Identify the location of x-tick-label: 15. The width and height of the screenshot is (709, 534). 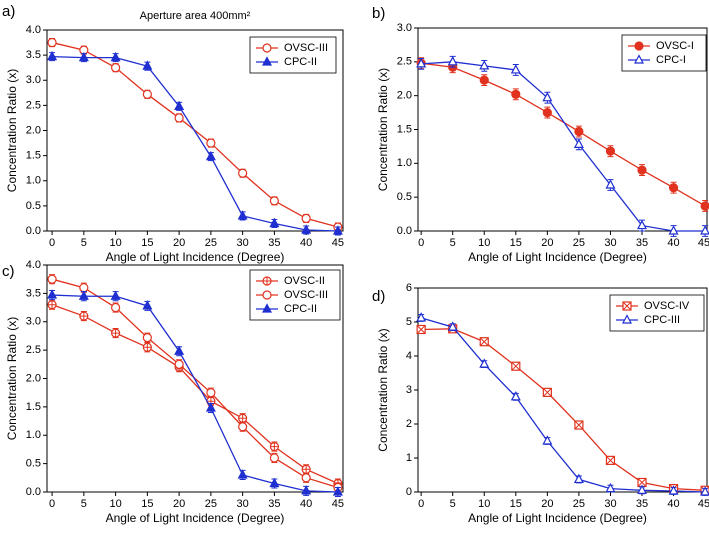
(516, 504).